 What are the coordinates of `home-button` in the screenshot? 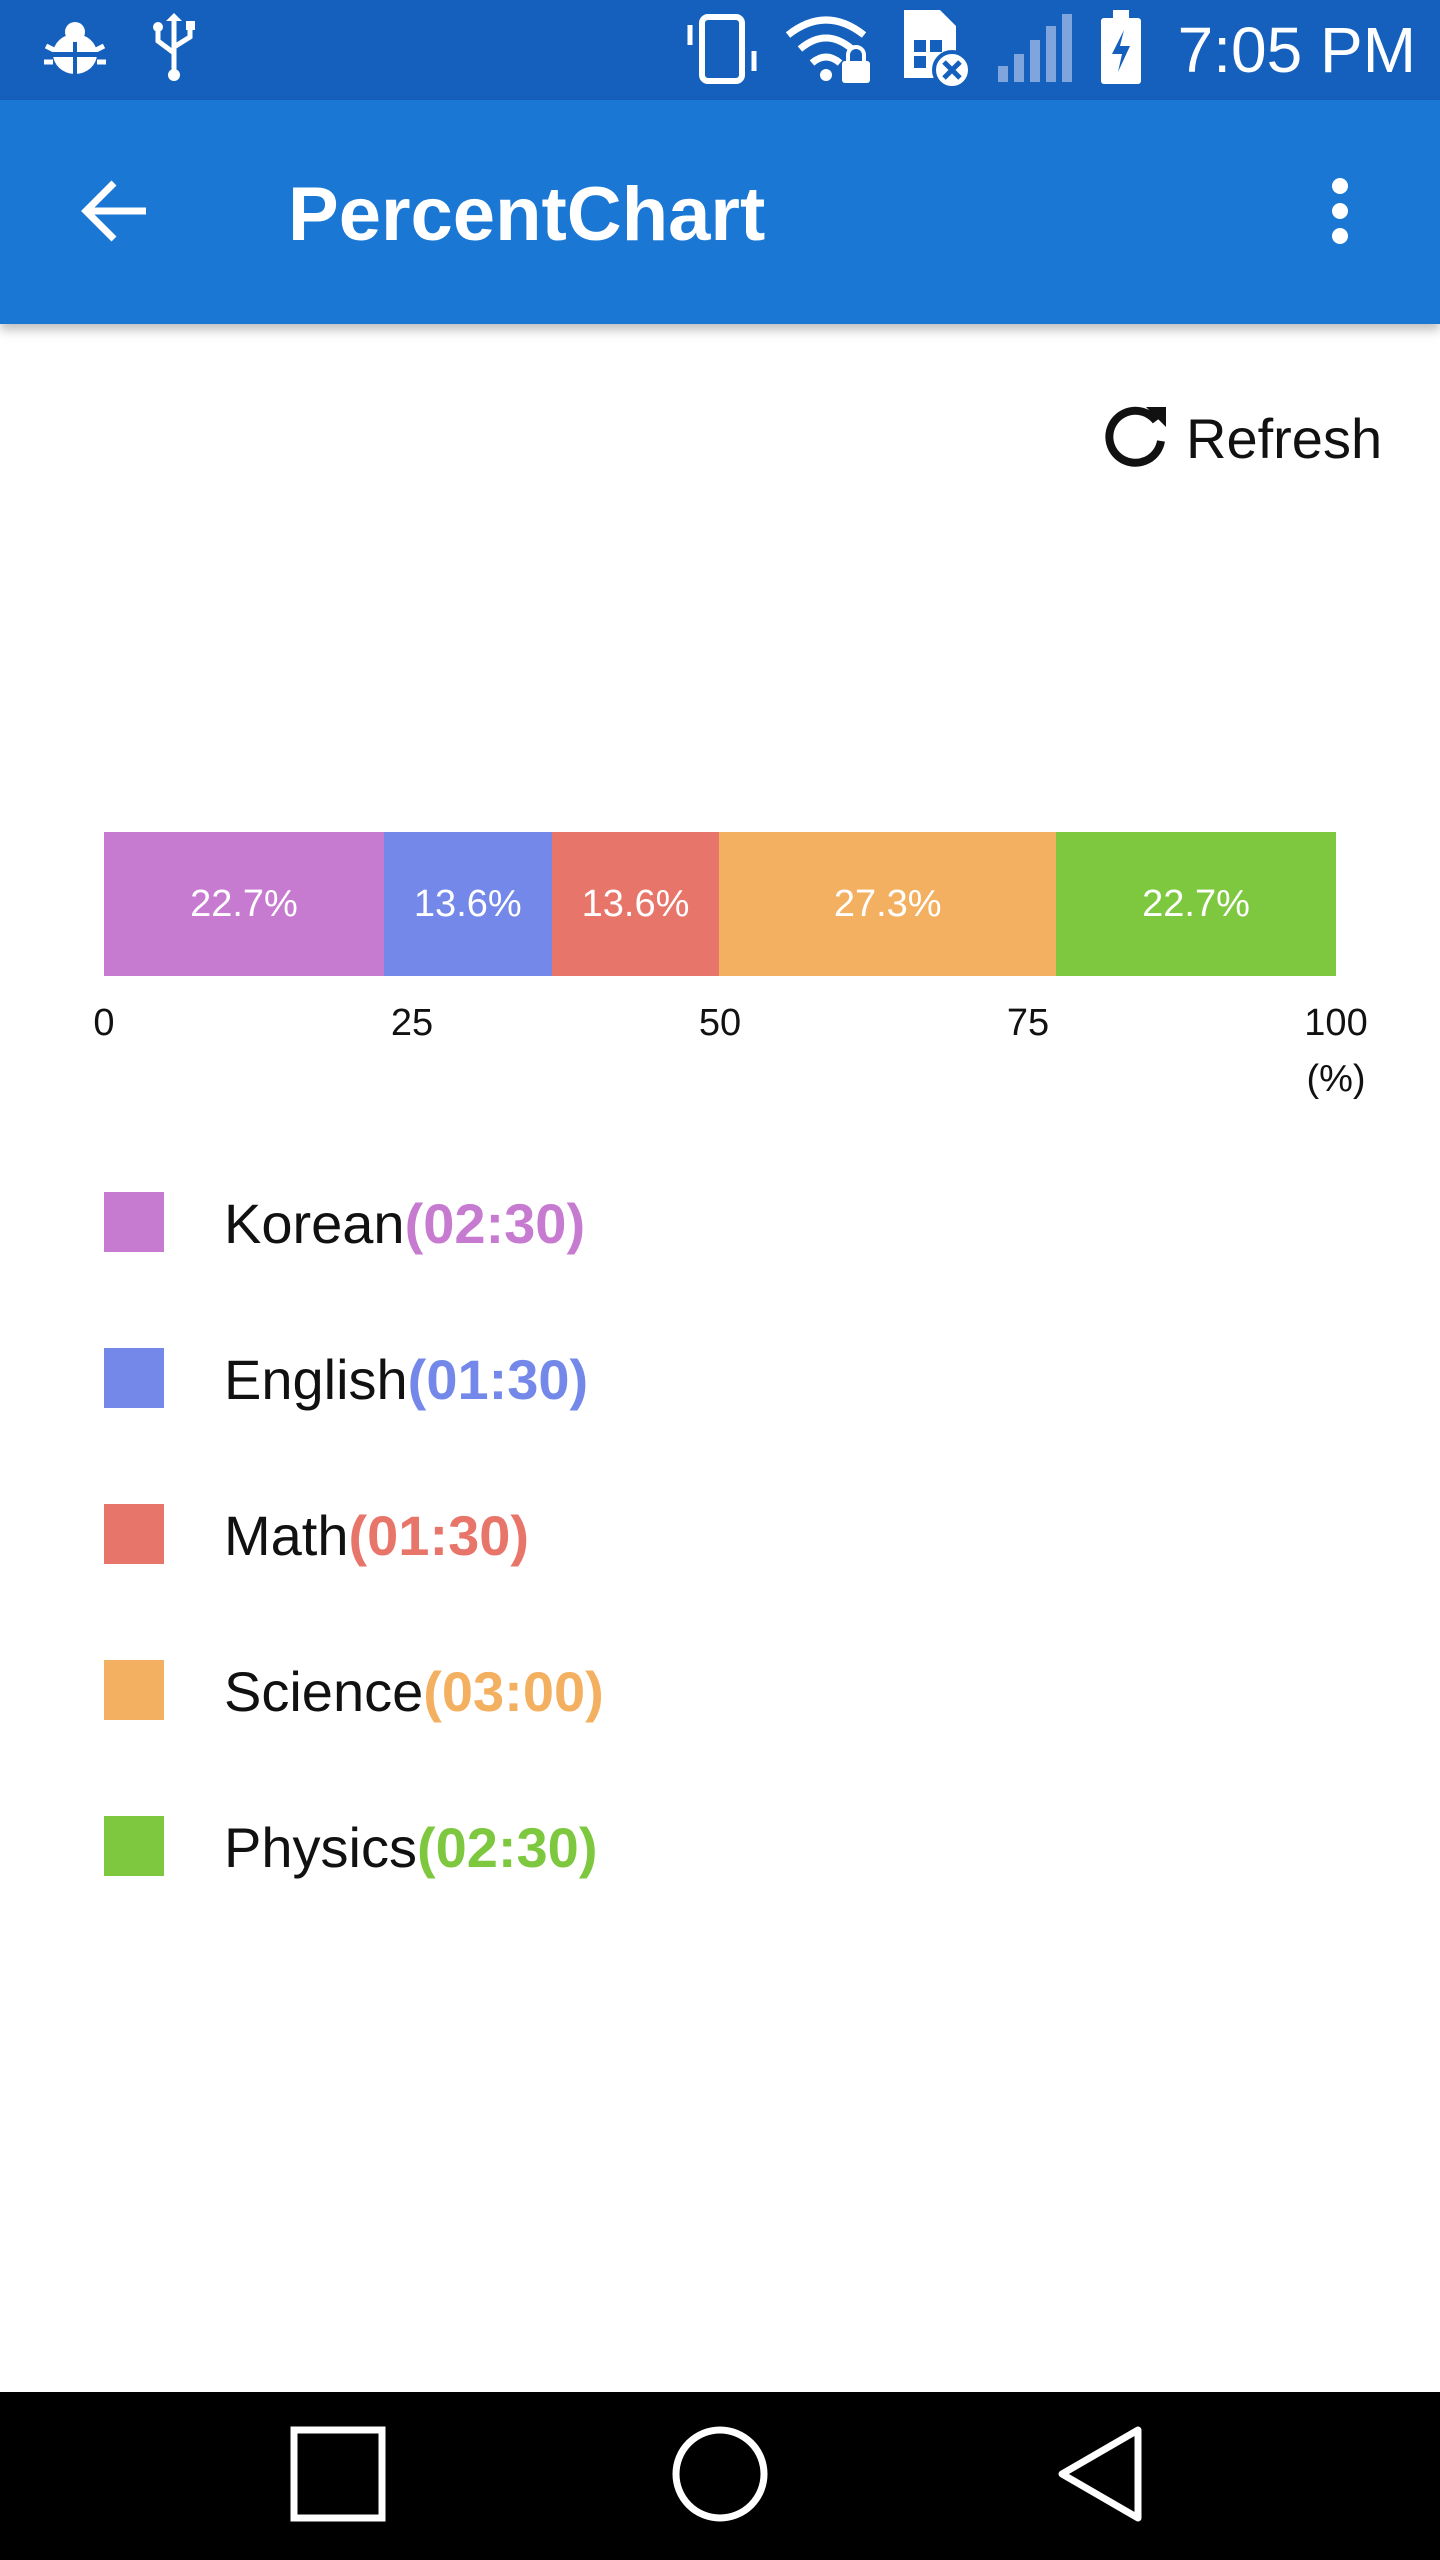 It's located at (720, 2476).